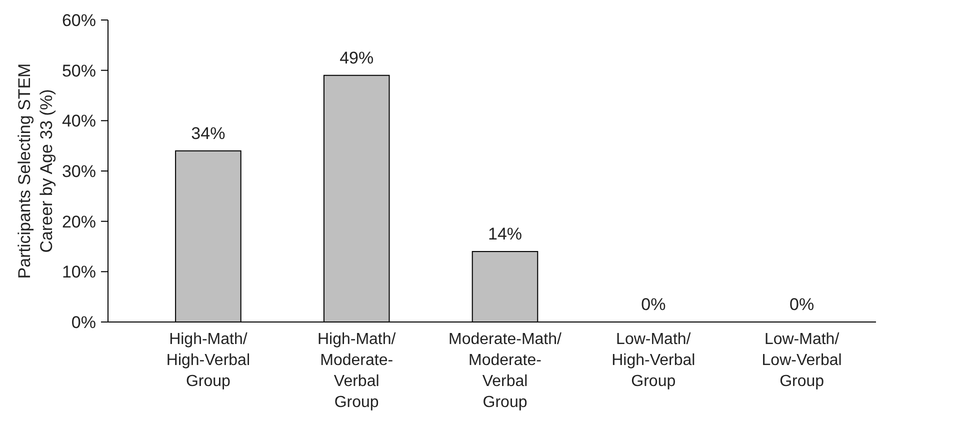  Describe the element at coordinates (79, 171) in the screenshot. I see `y-tick-label: 30%` at that location.